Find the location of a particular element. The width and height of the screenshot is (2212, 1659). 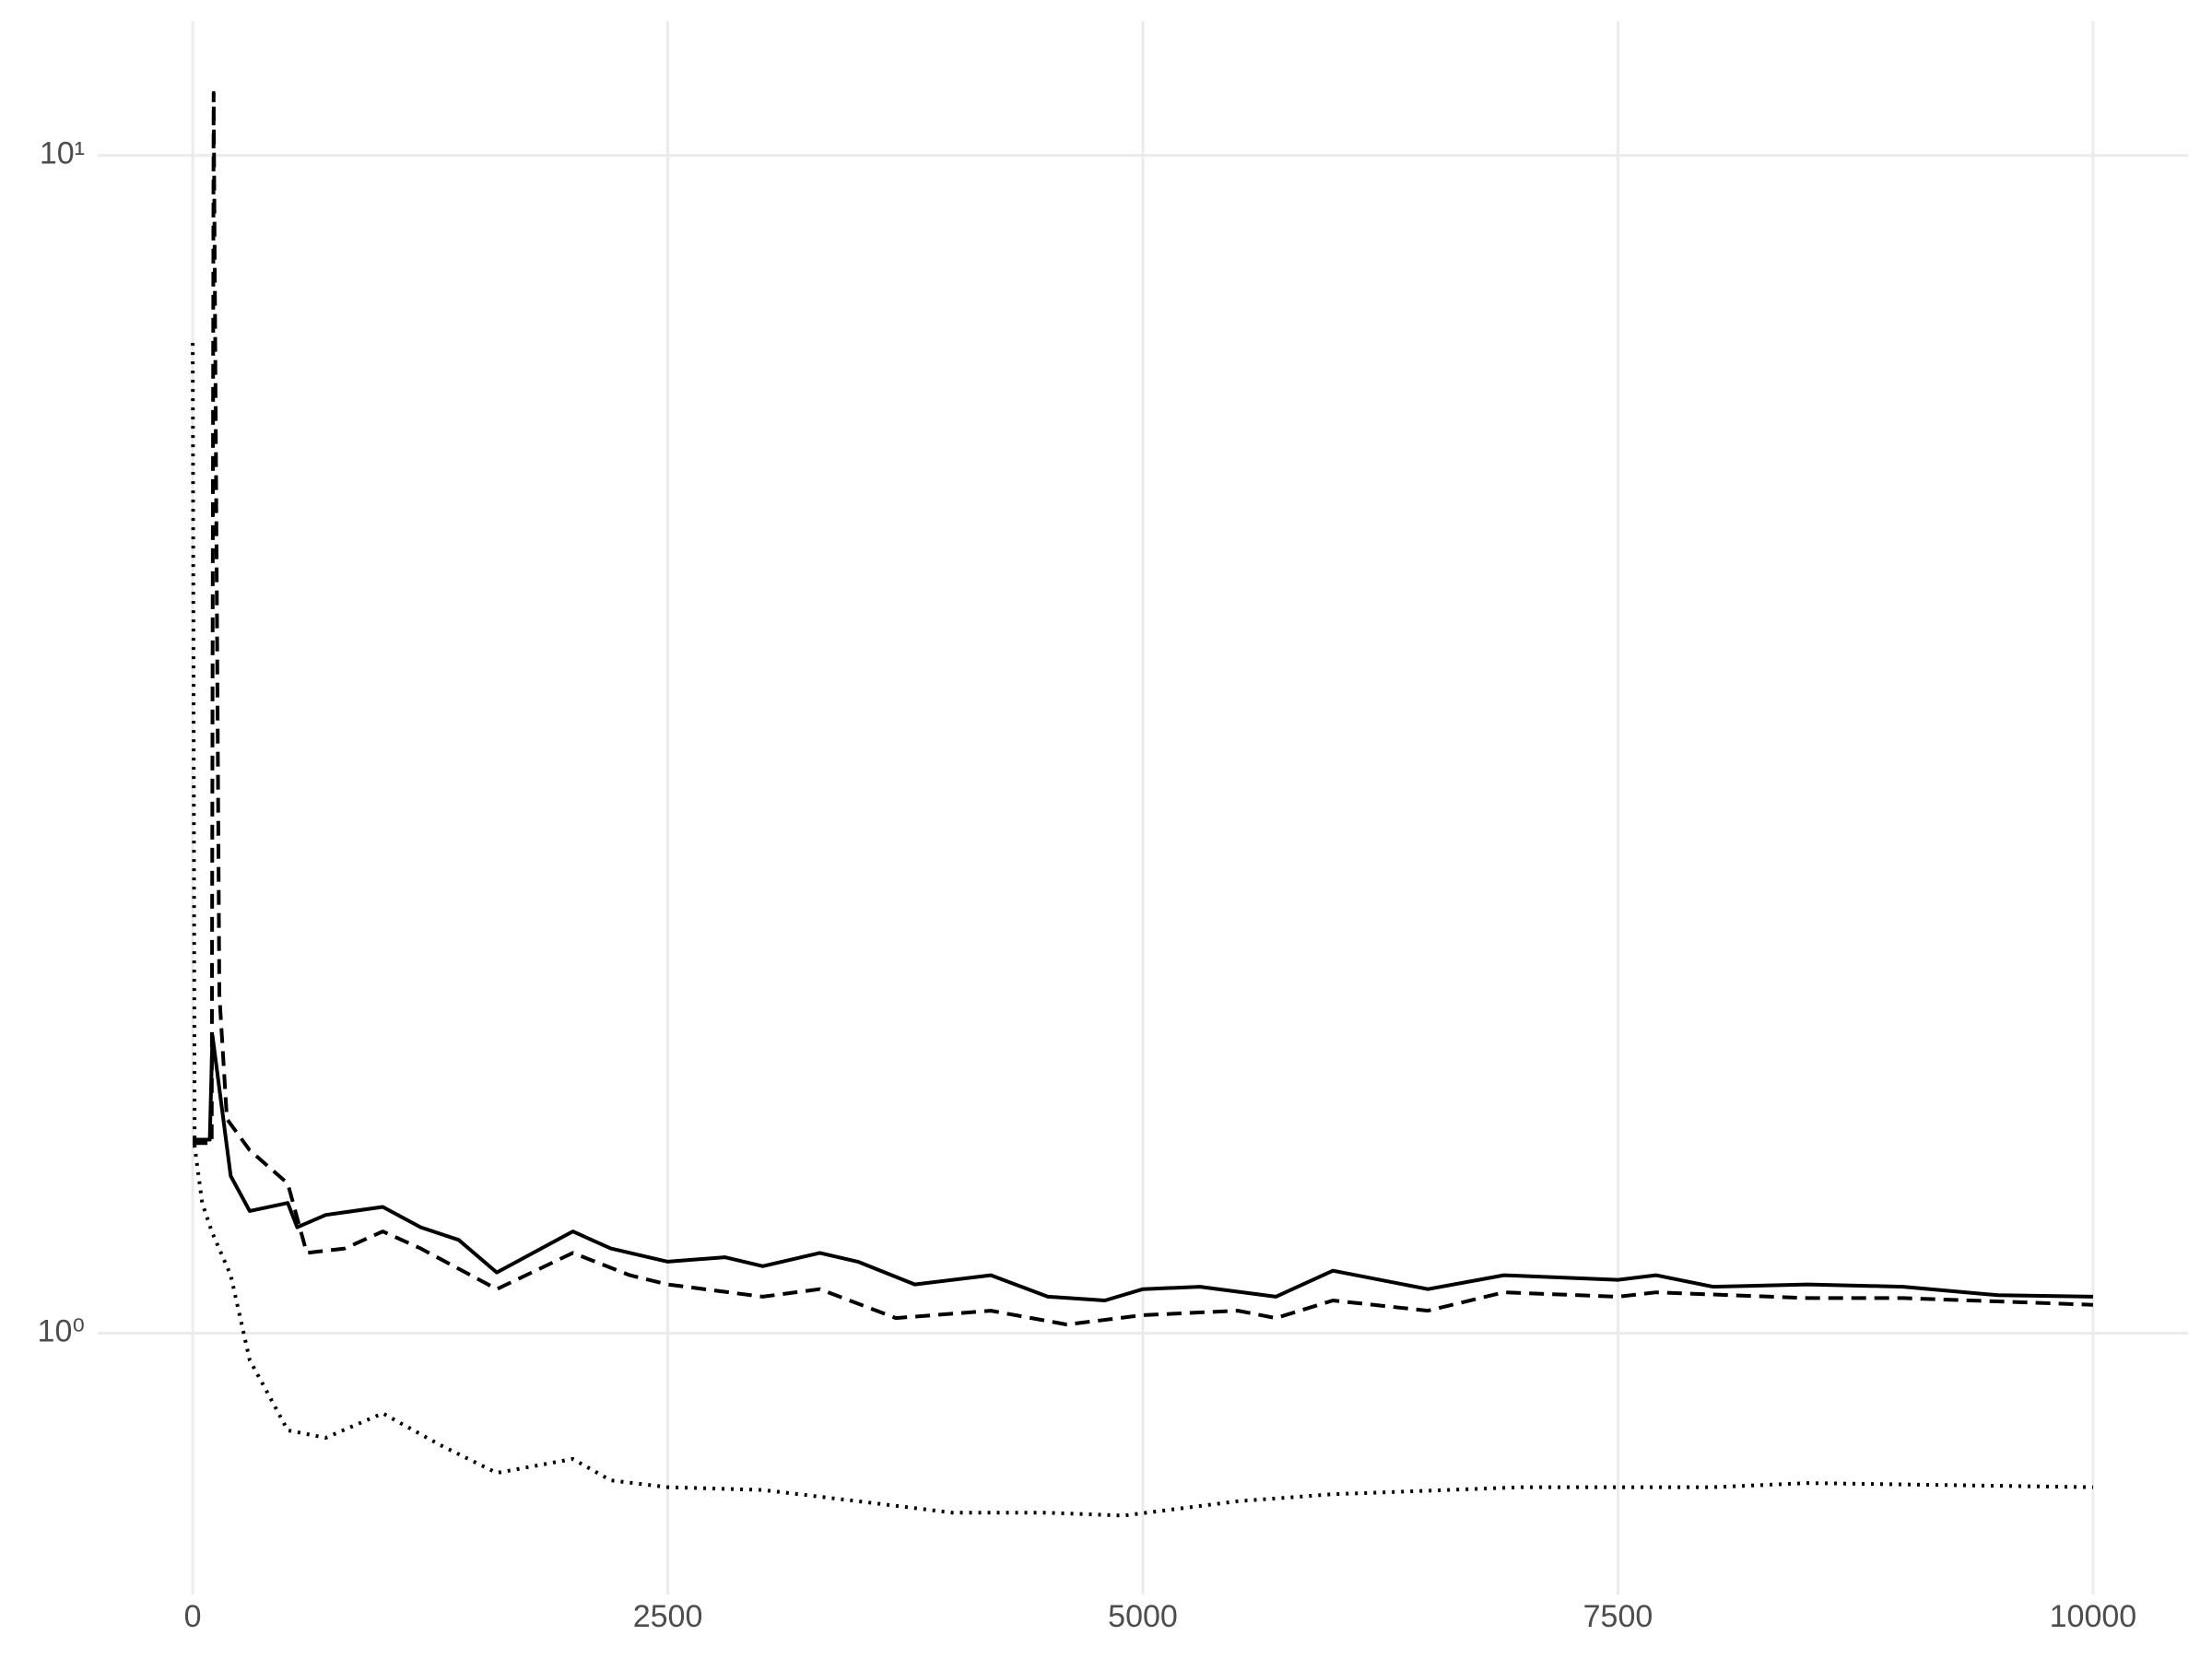

x-tick-label: 5000 is located at coordinates (1143, 1616).